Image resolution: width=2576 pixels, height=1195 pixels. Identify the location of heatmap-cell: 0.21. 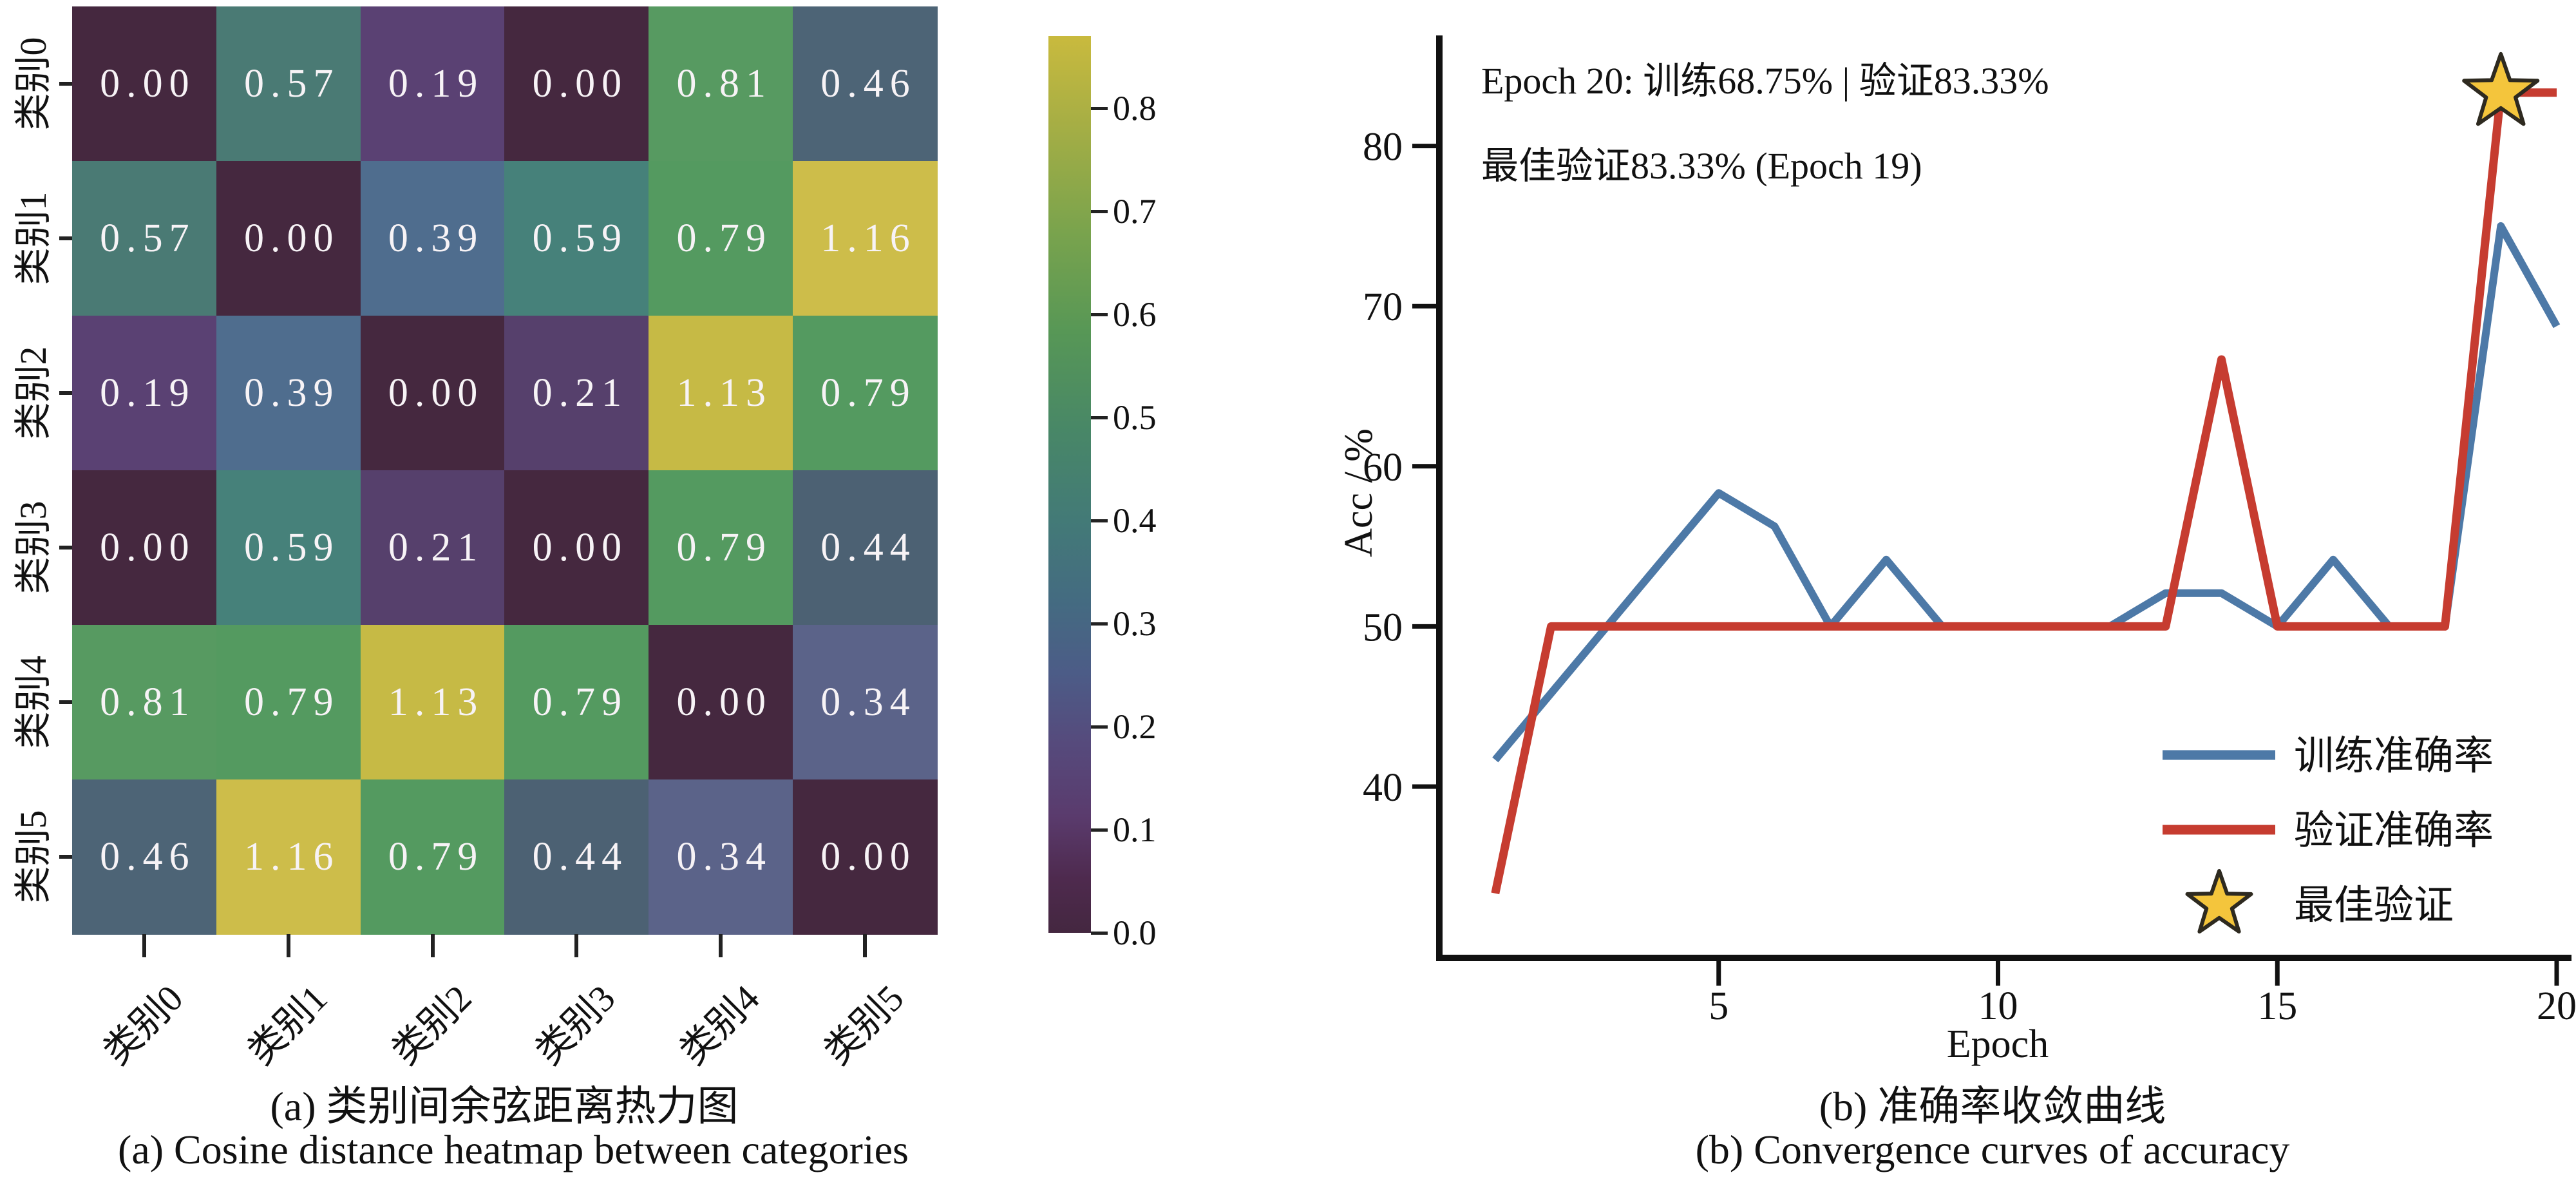
(577, 393).